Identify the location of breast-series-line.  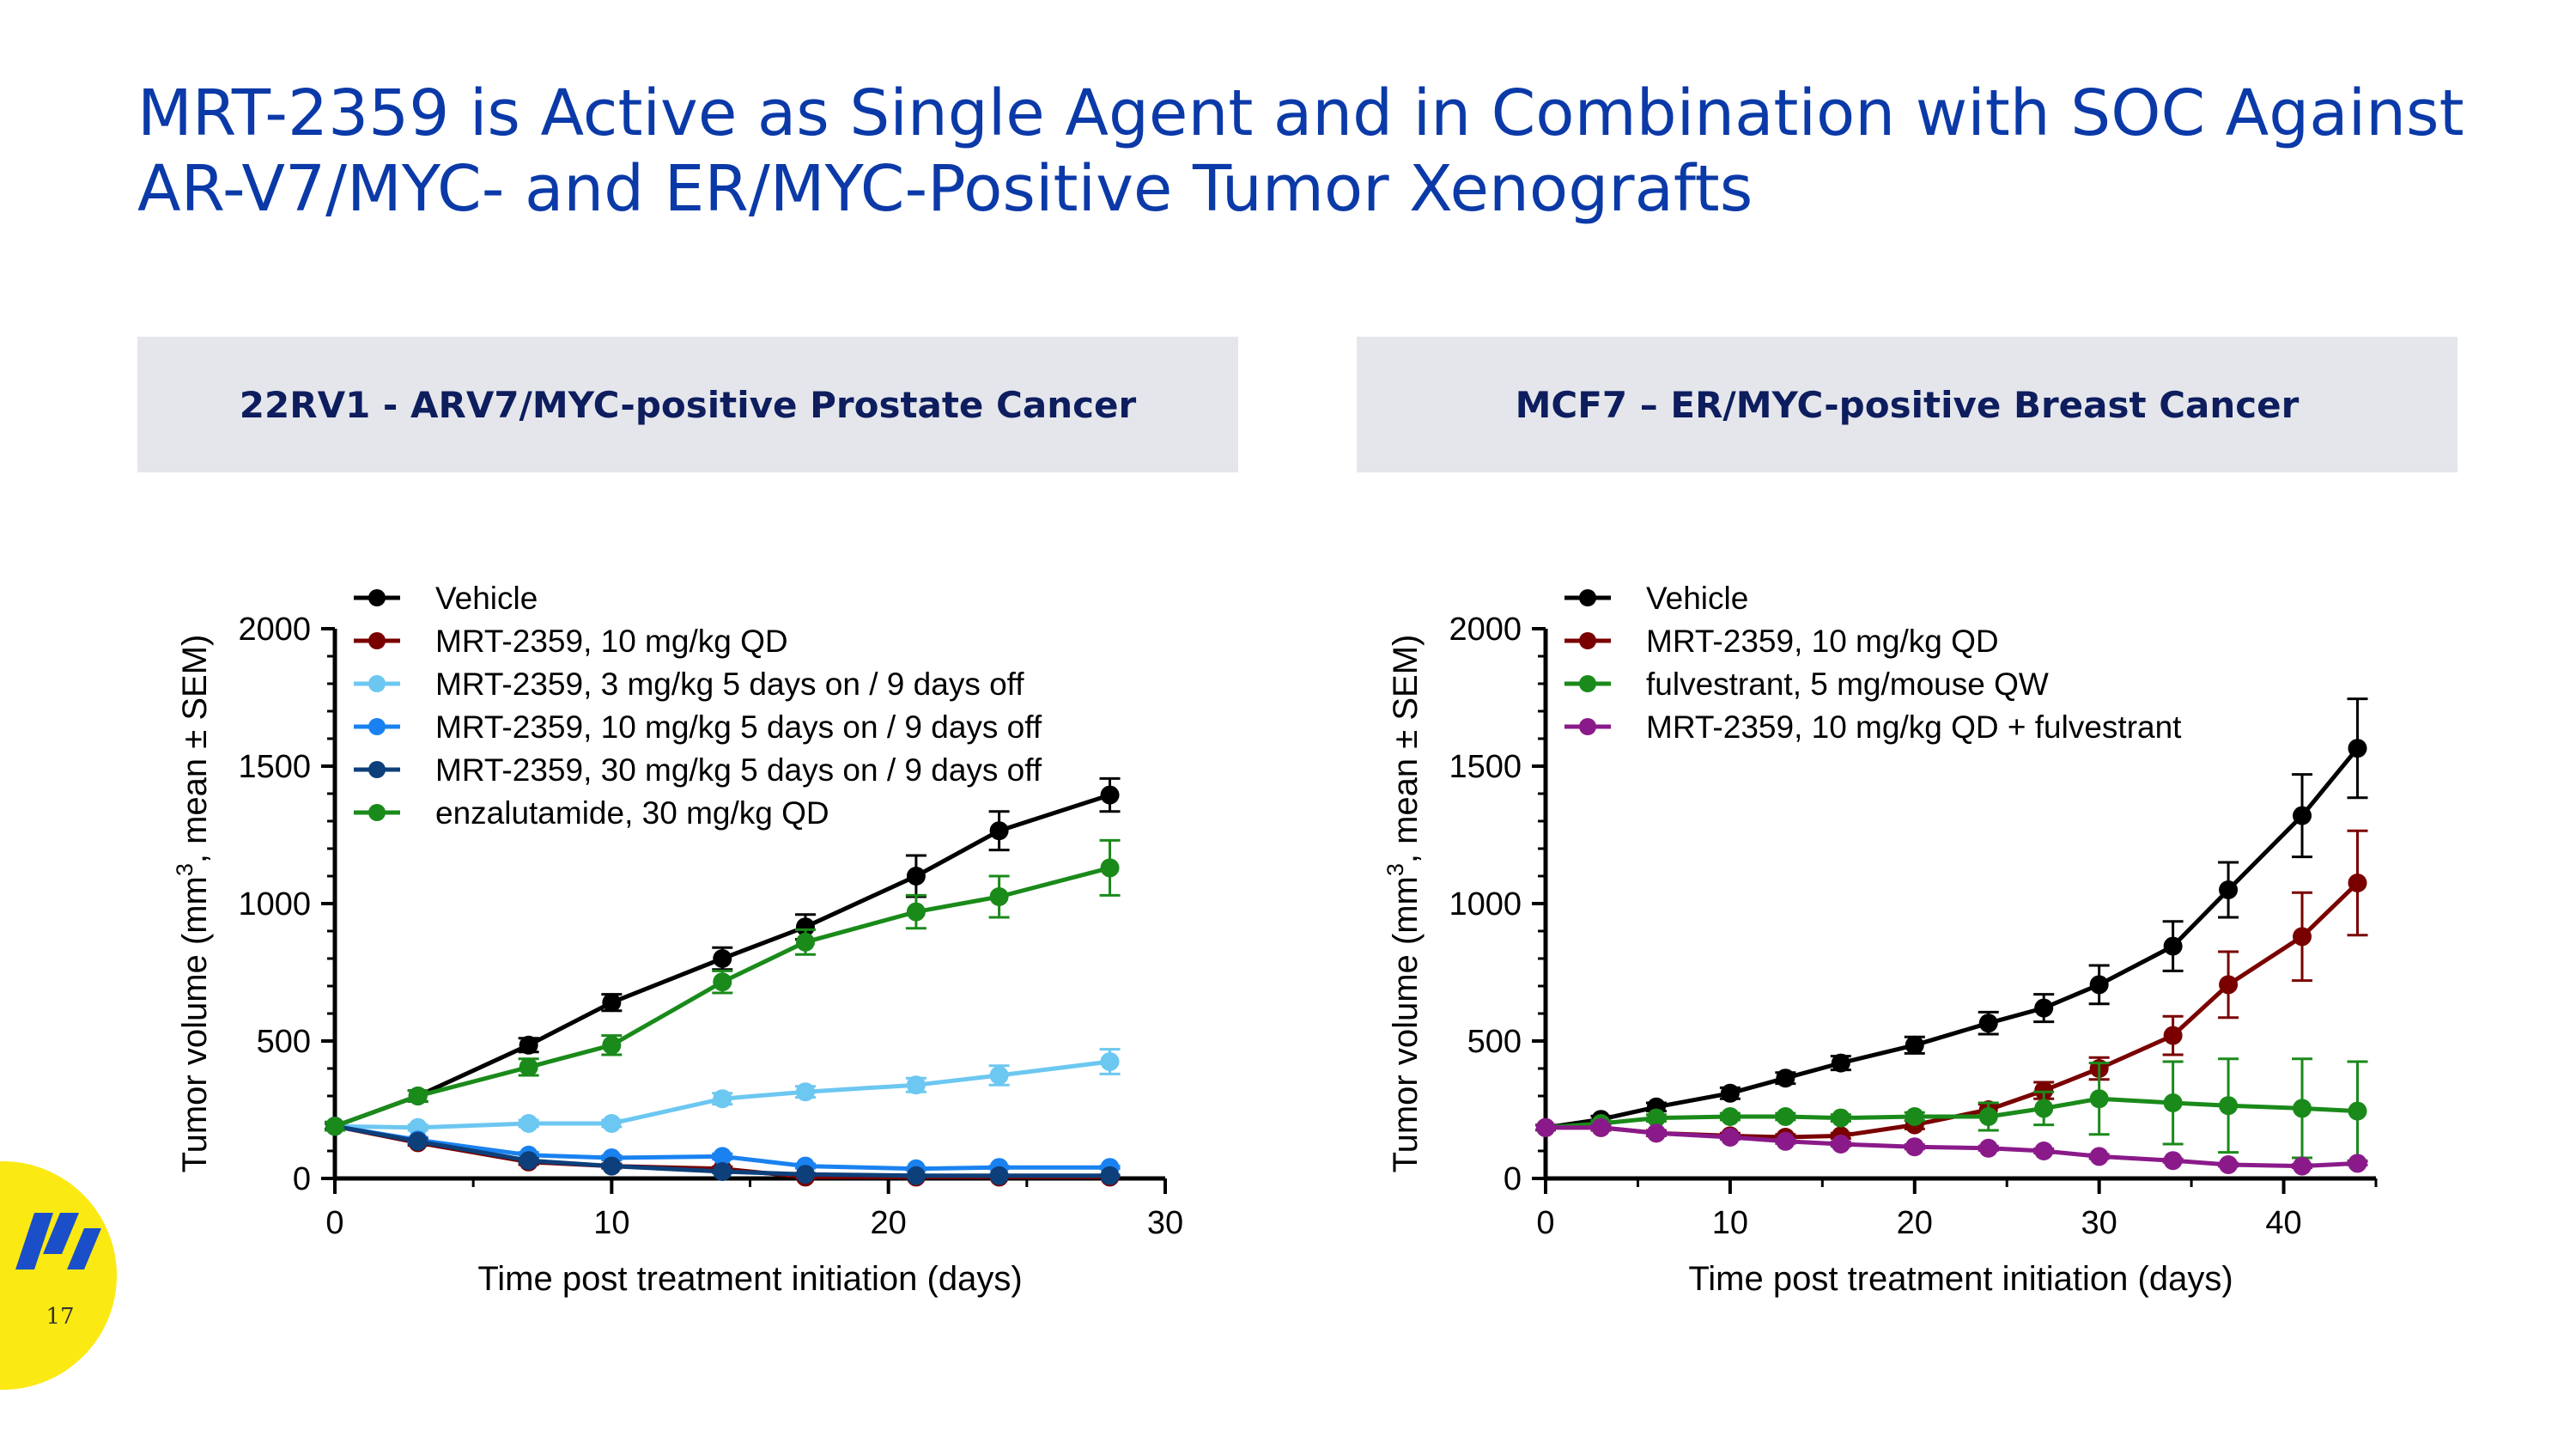
(1953, 938).